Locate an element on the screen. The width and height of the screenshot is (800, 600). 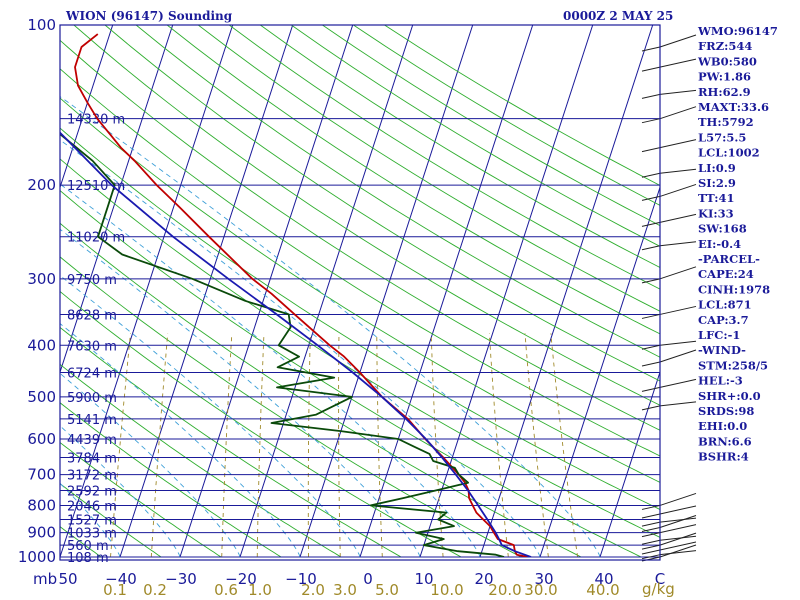
temperature-tick-label: −30 is located at coordinates (181, 579).